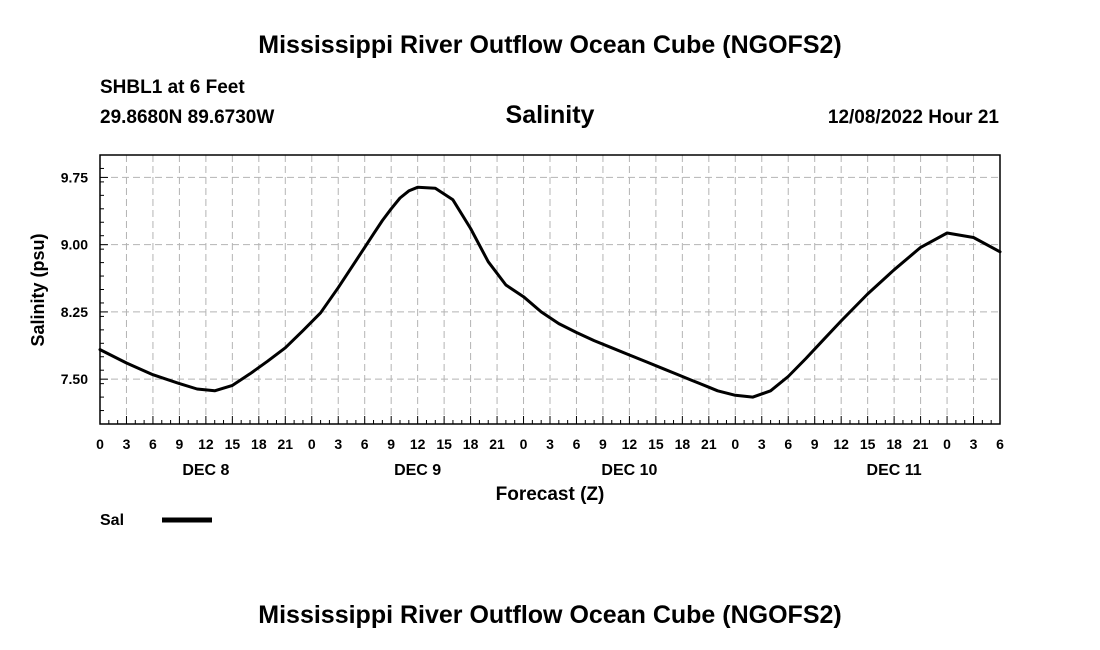 The height and width of the screenshot is (650, 1100). What do you see at coordinates (187, 117) in the screenshot?
I see `station-coordinates: 29.8680N 89.6730W` at bounding box center [187, 117].